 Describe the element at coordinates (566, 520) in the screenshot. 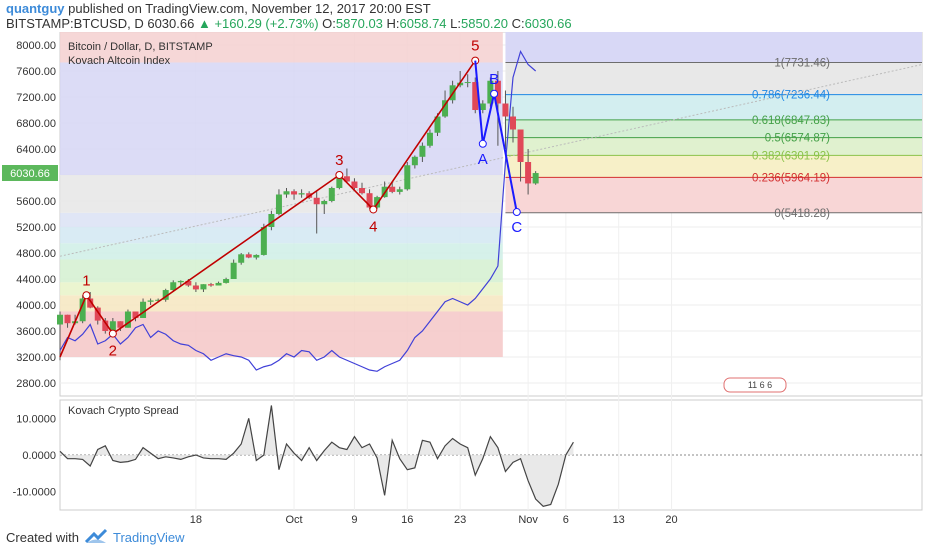

I see `x-tick-label: 6` at that location.